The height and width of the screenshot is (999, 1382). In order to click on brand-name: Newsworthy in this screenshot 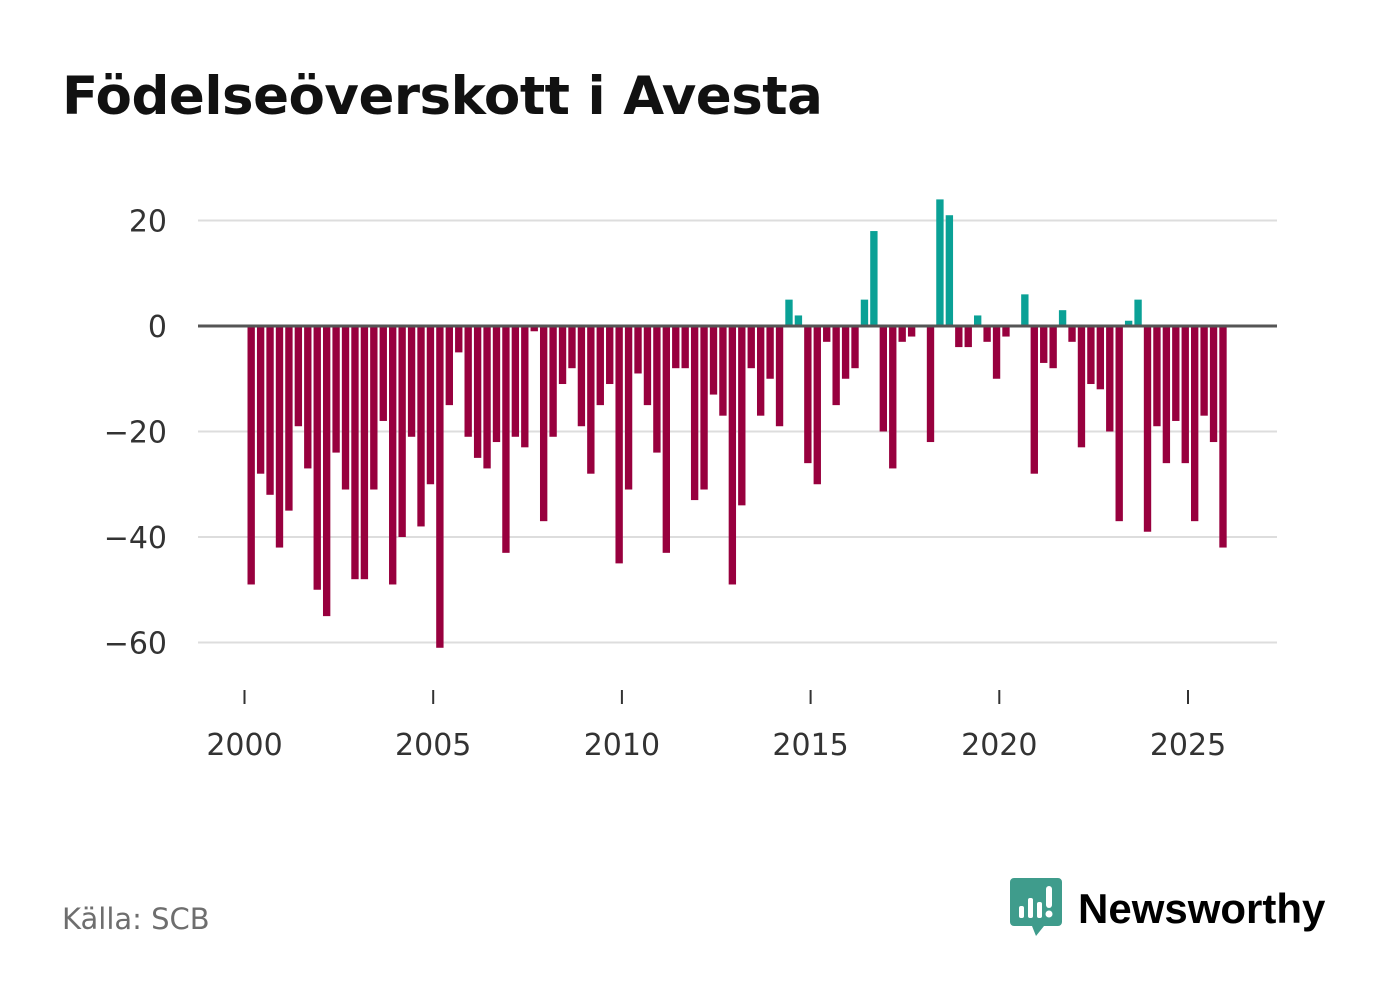, I will do `click(1202, 908)`.